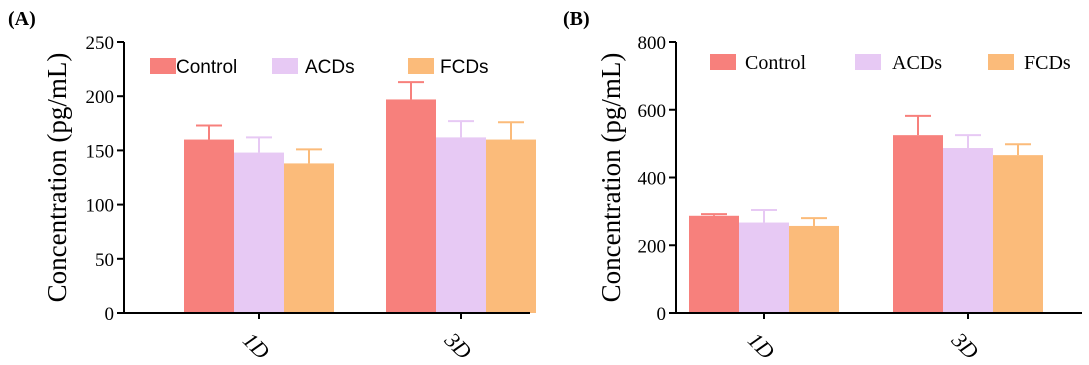 Image resolution: width=1089 pixels, height=365 pixels. What do you see at coordinates (22, 19) in the screenshot?
I see `panel-label: (A)` at bounding box center [22, 19].